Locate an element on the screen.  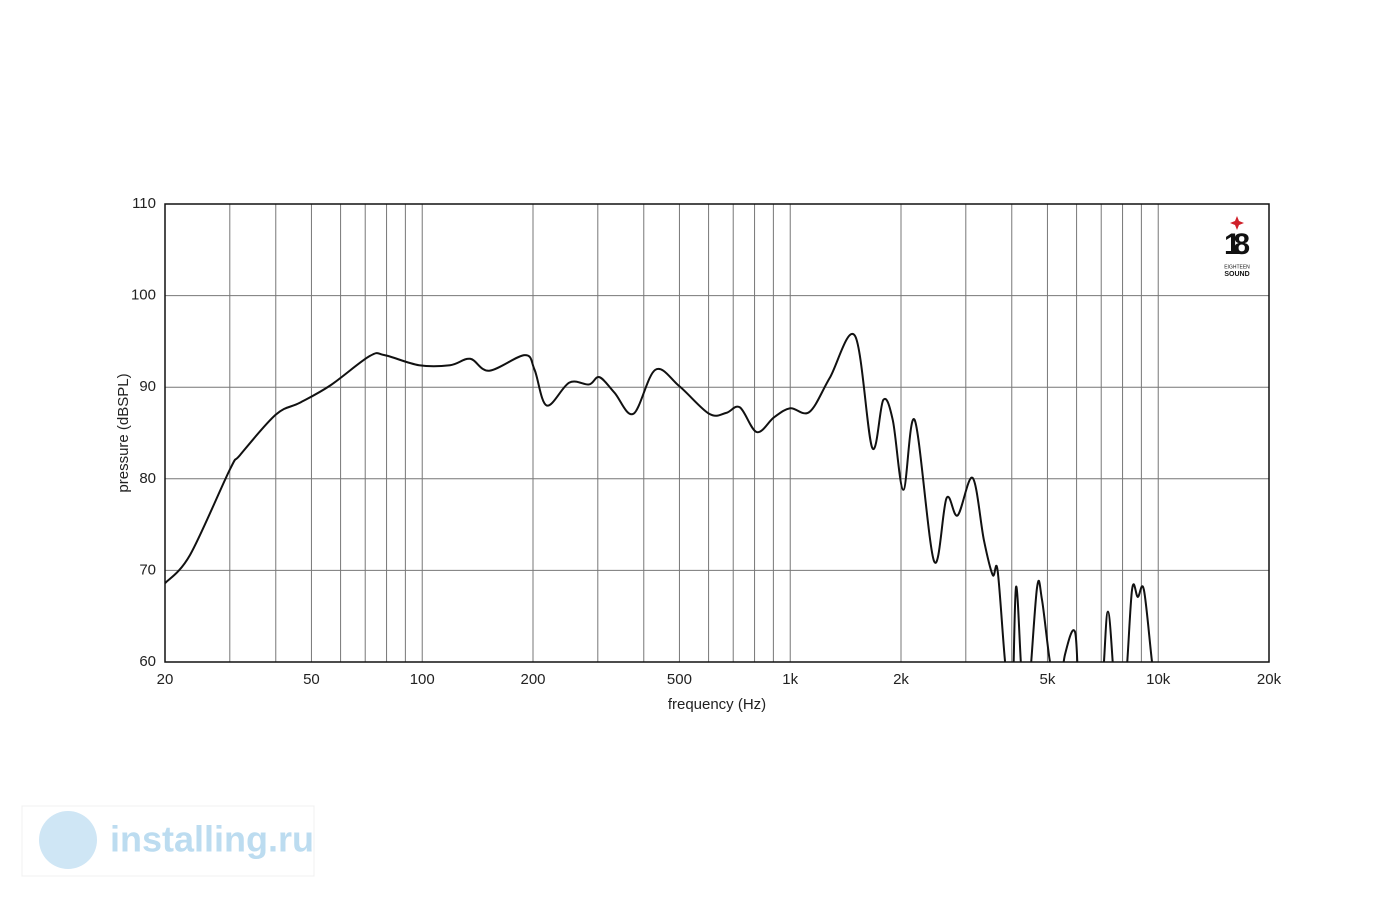
logo-line: EIGHTEEN is located at coordinates (1237, 267).